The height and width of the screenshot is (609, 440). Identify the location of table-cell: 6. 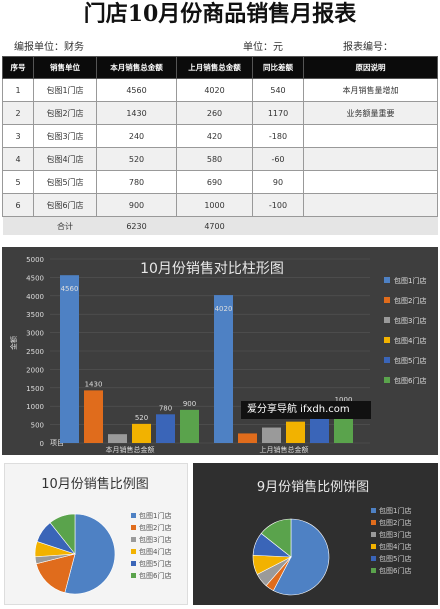
(18, 205).